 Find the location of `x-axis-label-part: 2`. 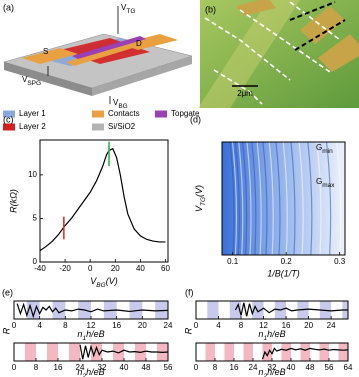

x-axis-label-part: 2 is located at coordinates (83, 375).